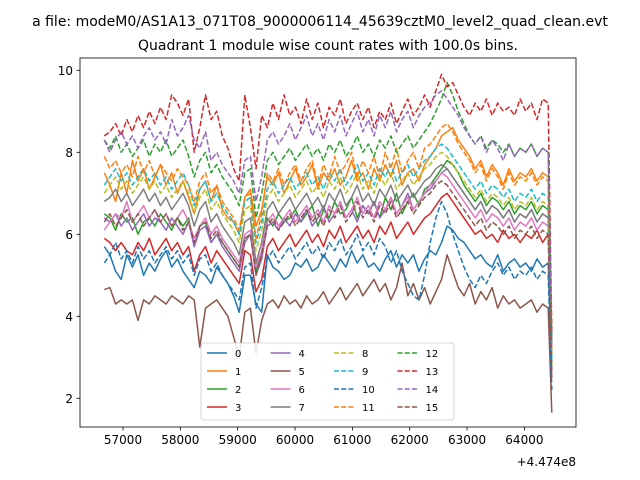 The height and width of the screenshot is (480, 640). I want to click on x-tick-label: 58000, so click(180, 440).